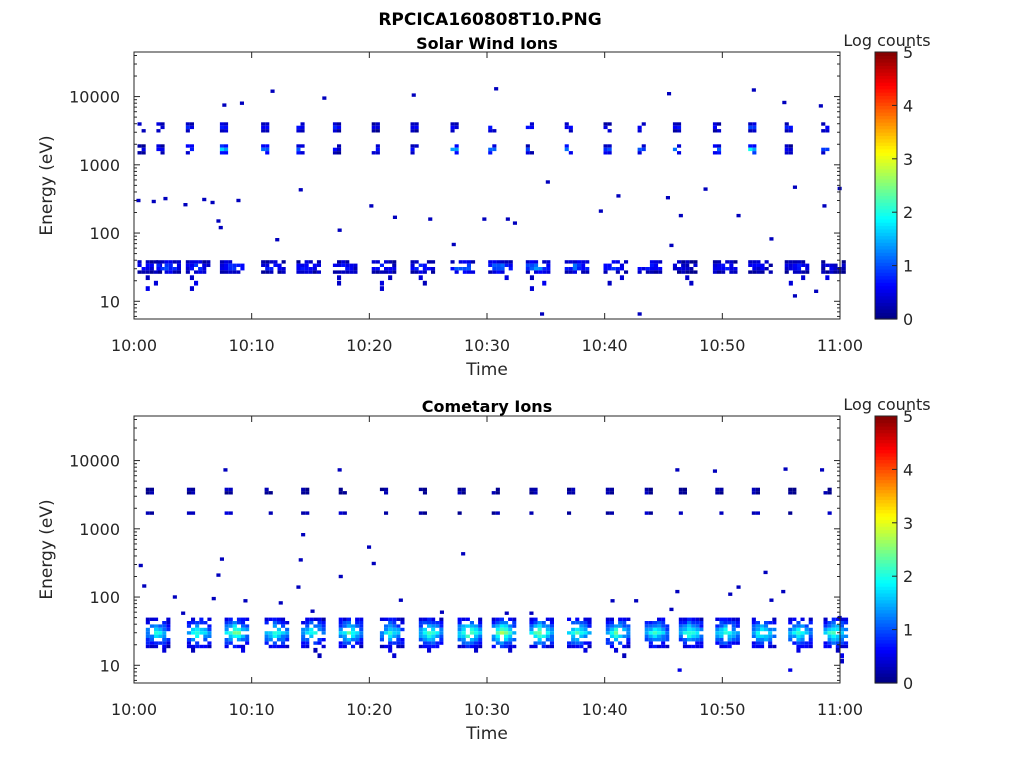  I want to click on x-tick-label: 10:50, so click(722, 345).